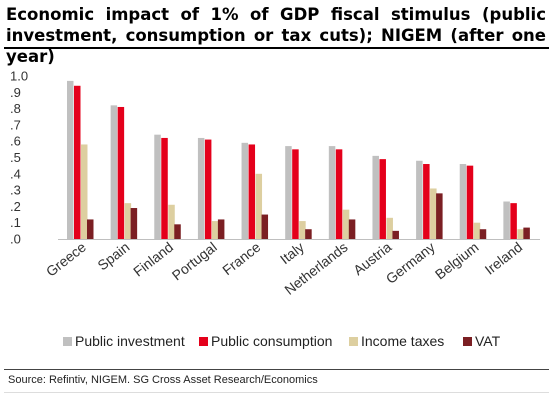 The height and width of the screenshot is (409, 553). Describe the element at coordinates (15, 239) in the screenshot. I see `y-tick-label: .0` at that location.